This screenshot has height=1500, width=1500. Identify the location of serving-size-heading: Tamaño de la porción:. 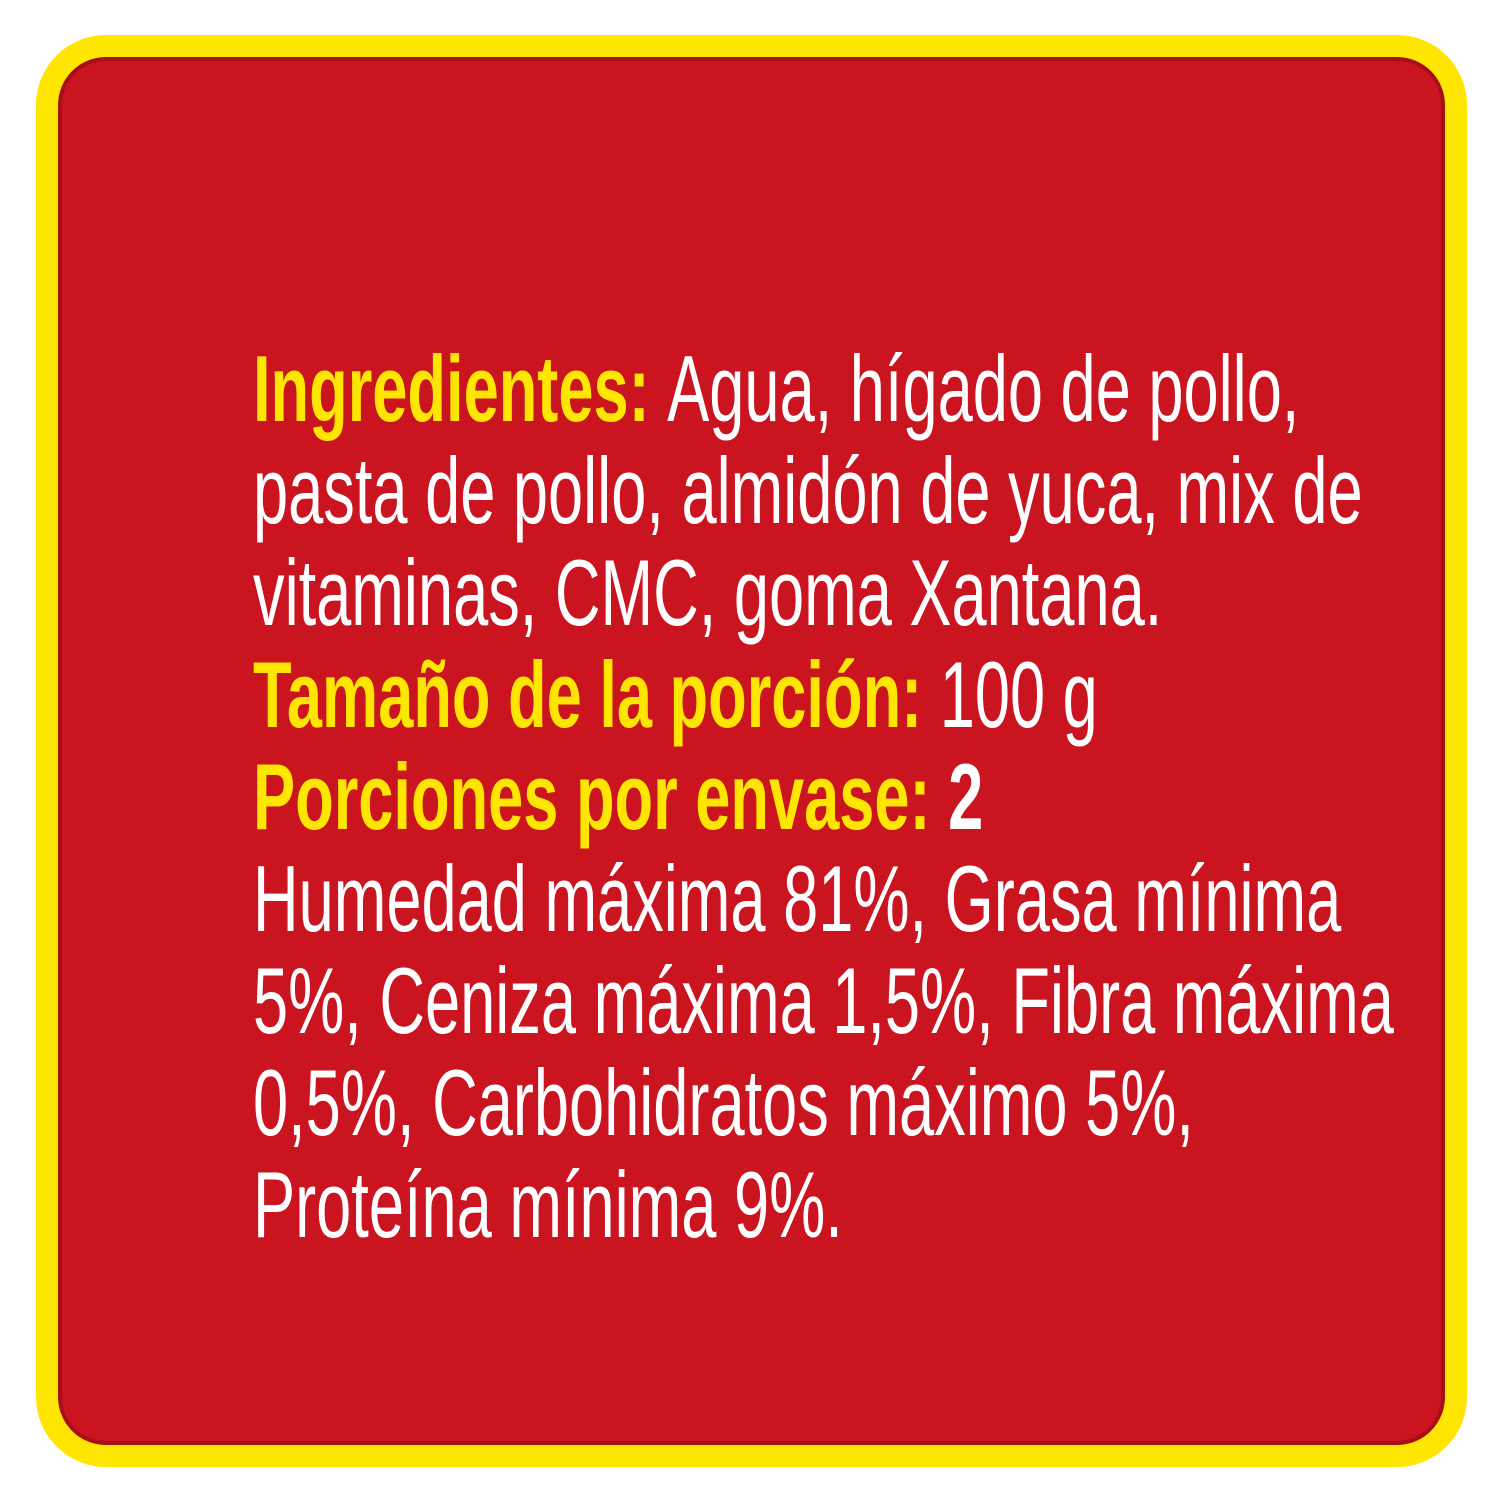
(596, 694).